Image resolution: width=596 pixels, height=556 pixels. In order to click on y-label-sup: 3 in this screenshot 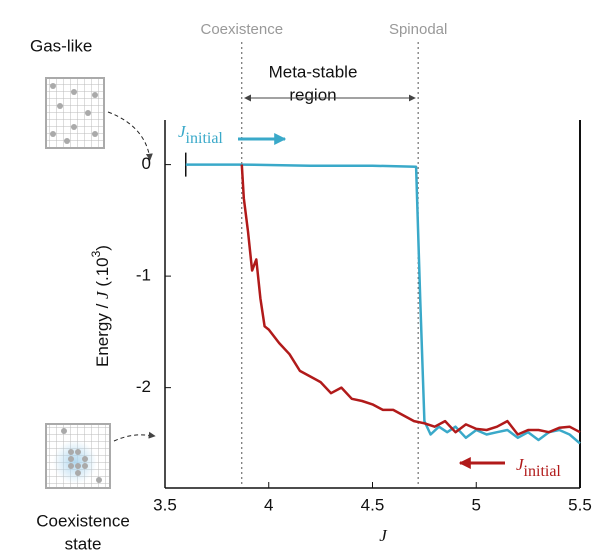, I will do `click(96, 253)`.